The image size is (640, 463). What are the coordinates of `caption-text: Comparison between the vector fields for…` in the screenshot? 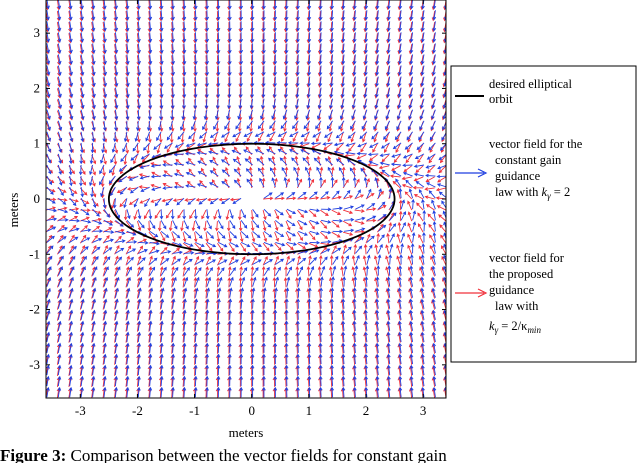 It's located at (256, 454).